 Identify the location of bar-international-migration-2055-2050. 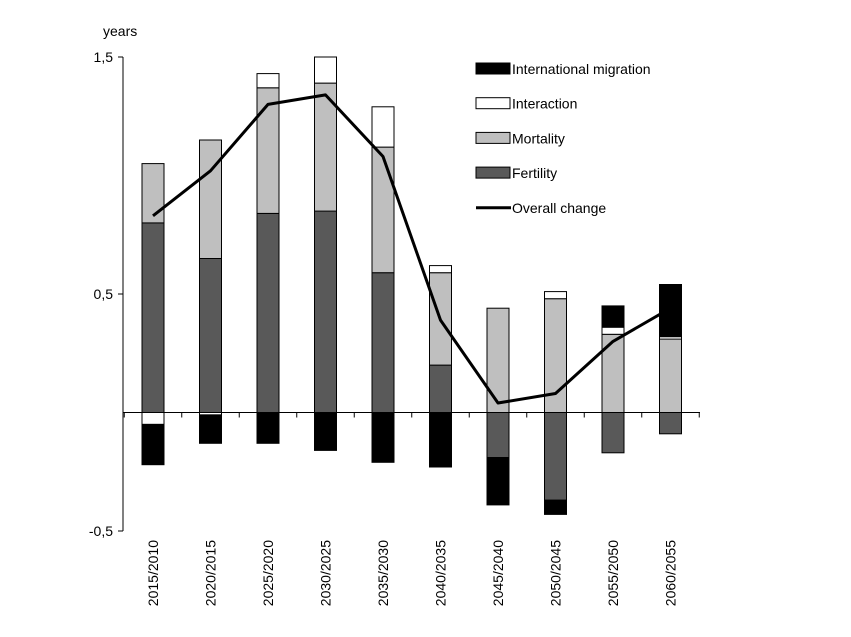
(613, 316).